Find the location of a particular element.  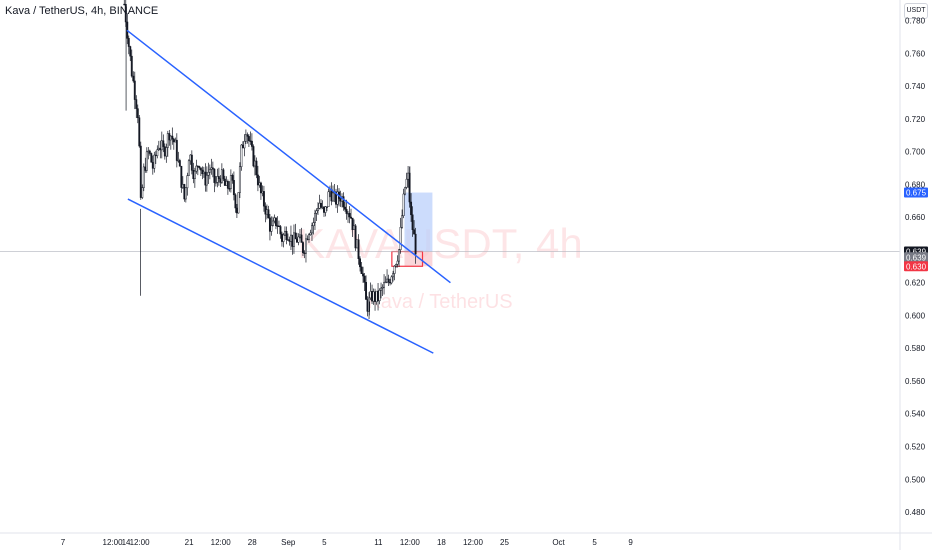

chart-title: Kava / TetherUS, 4h, BINANCE is located at coordinates (82, 11).